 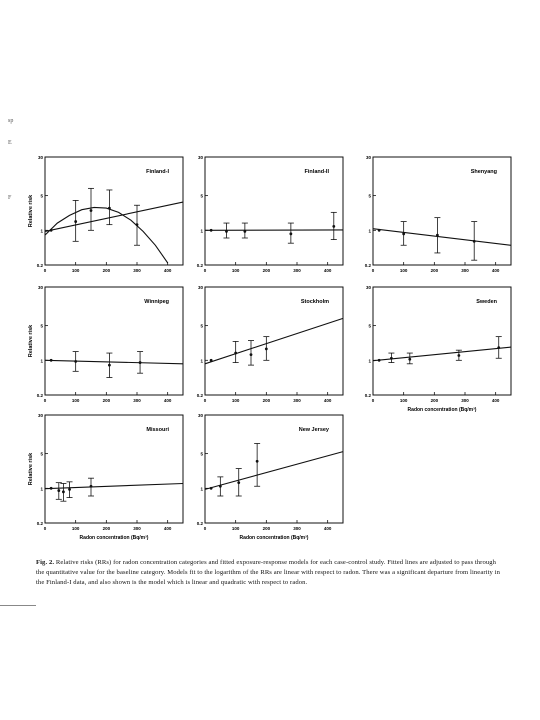 What do you see at coordinates (10, 198) in the screenshot?
I see `margin-mark: F` at bounding box center [10, 198].